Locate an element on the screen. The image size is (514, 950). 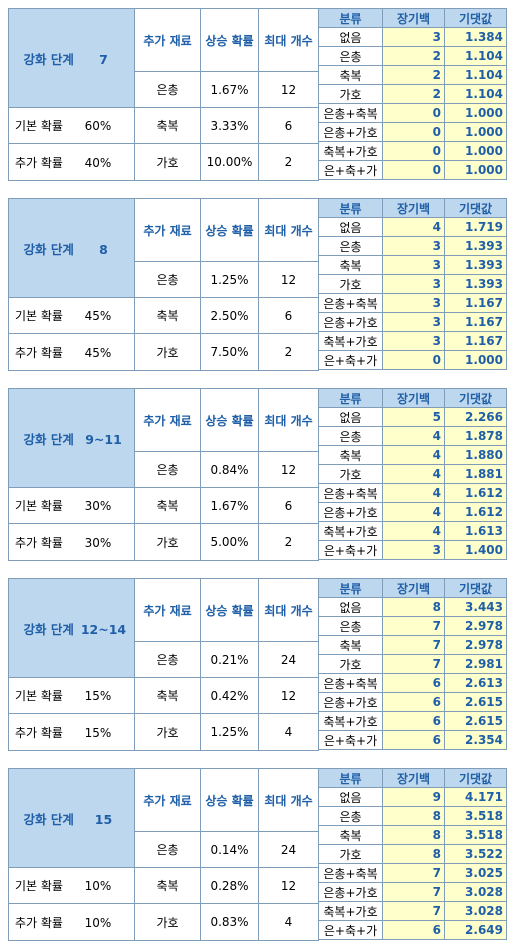
expected-cell: 1.880 is located at coordinates (475, 455).